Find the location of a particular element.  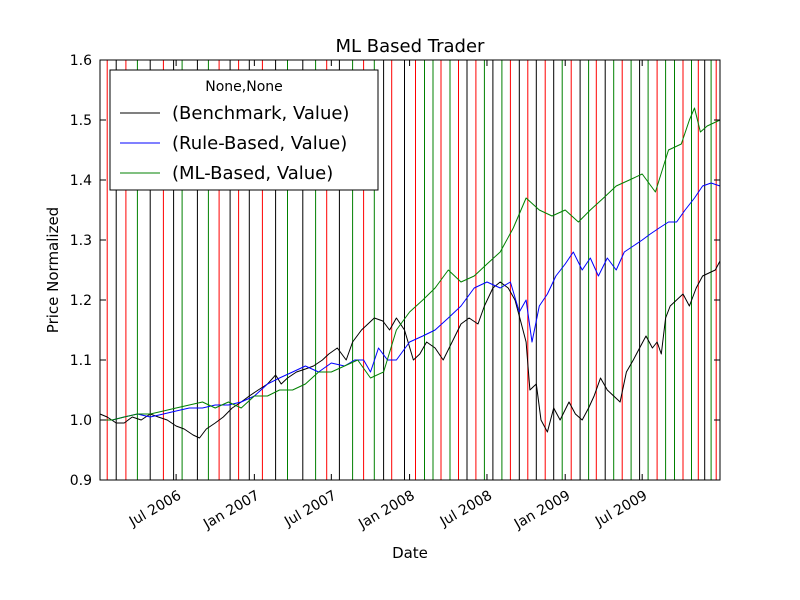

legend-box is located at coordinates (244, 130).